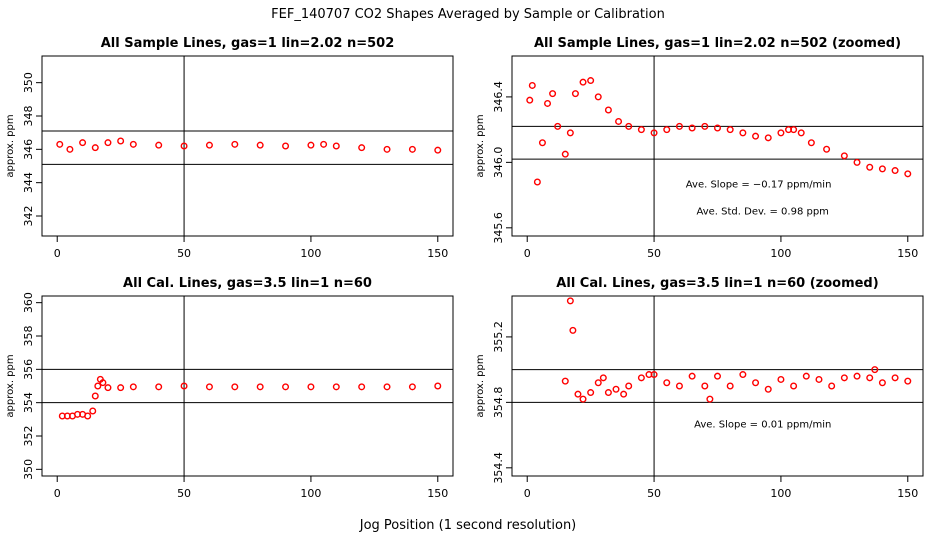 Image resolution: width=936 pixels, height=540 pixels. I want to click on y-tick-label: 355.2, so click(498, 337).